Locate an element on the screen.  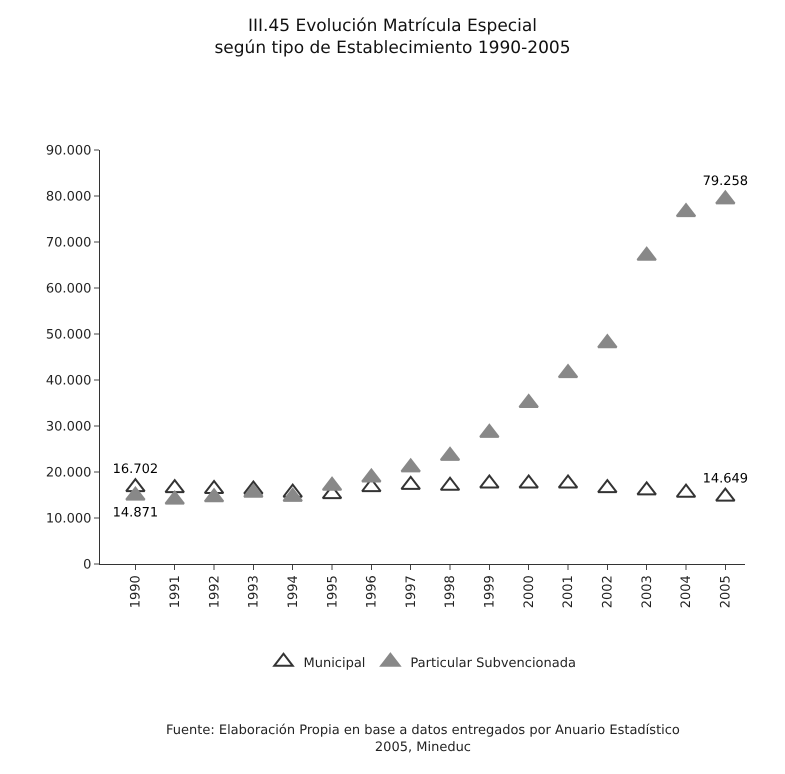
x-tick-label: 1995 is located at coordinates (332, 591).